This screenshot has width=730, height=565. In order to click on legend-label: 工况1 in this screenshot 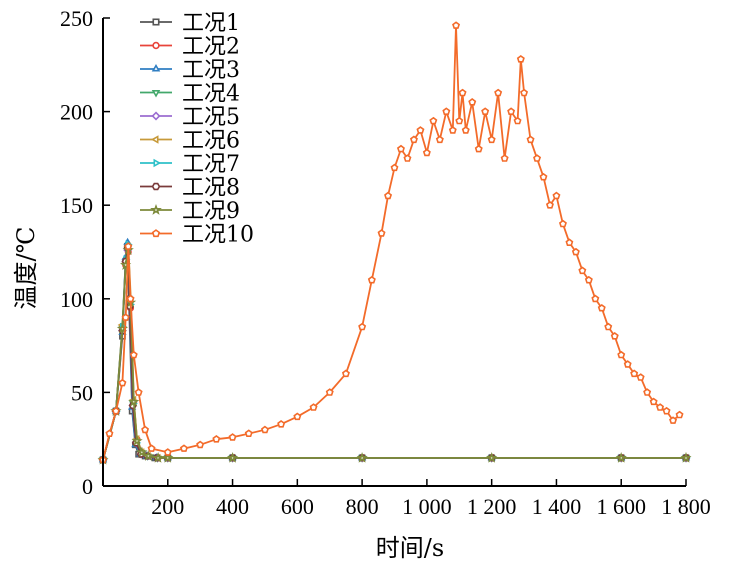, I will do `click(211, 23)`.